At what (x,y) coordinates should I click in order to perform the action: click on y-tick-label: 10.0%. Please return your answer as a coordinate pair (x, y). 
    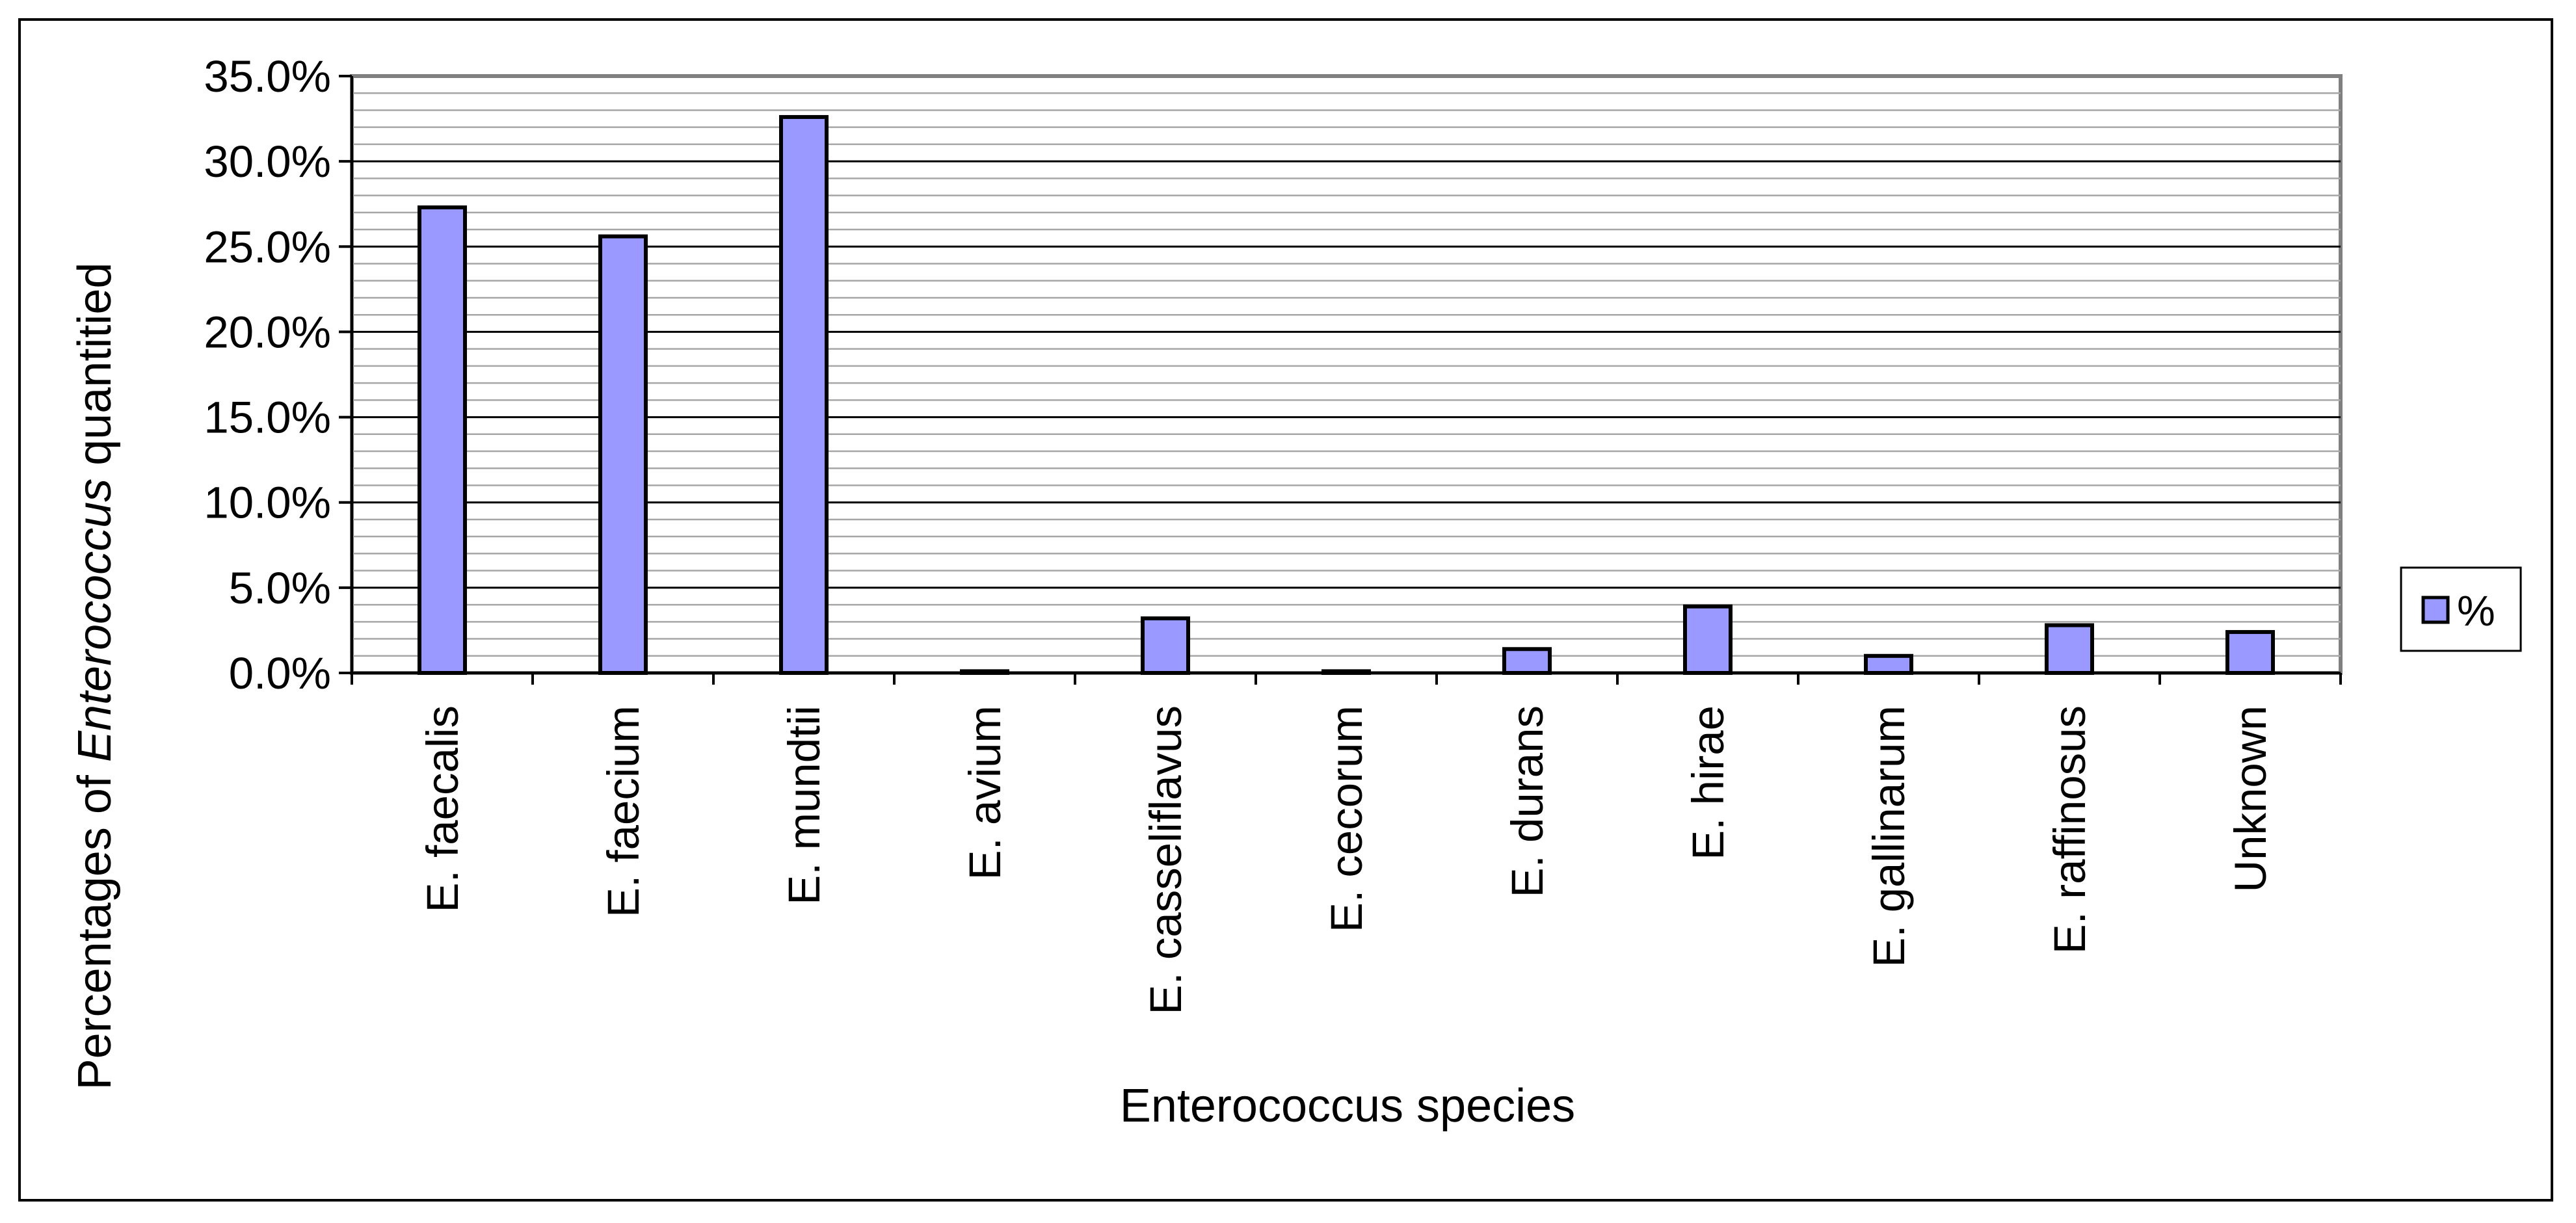
    Looking at the image, I should click on (267, 503).